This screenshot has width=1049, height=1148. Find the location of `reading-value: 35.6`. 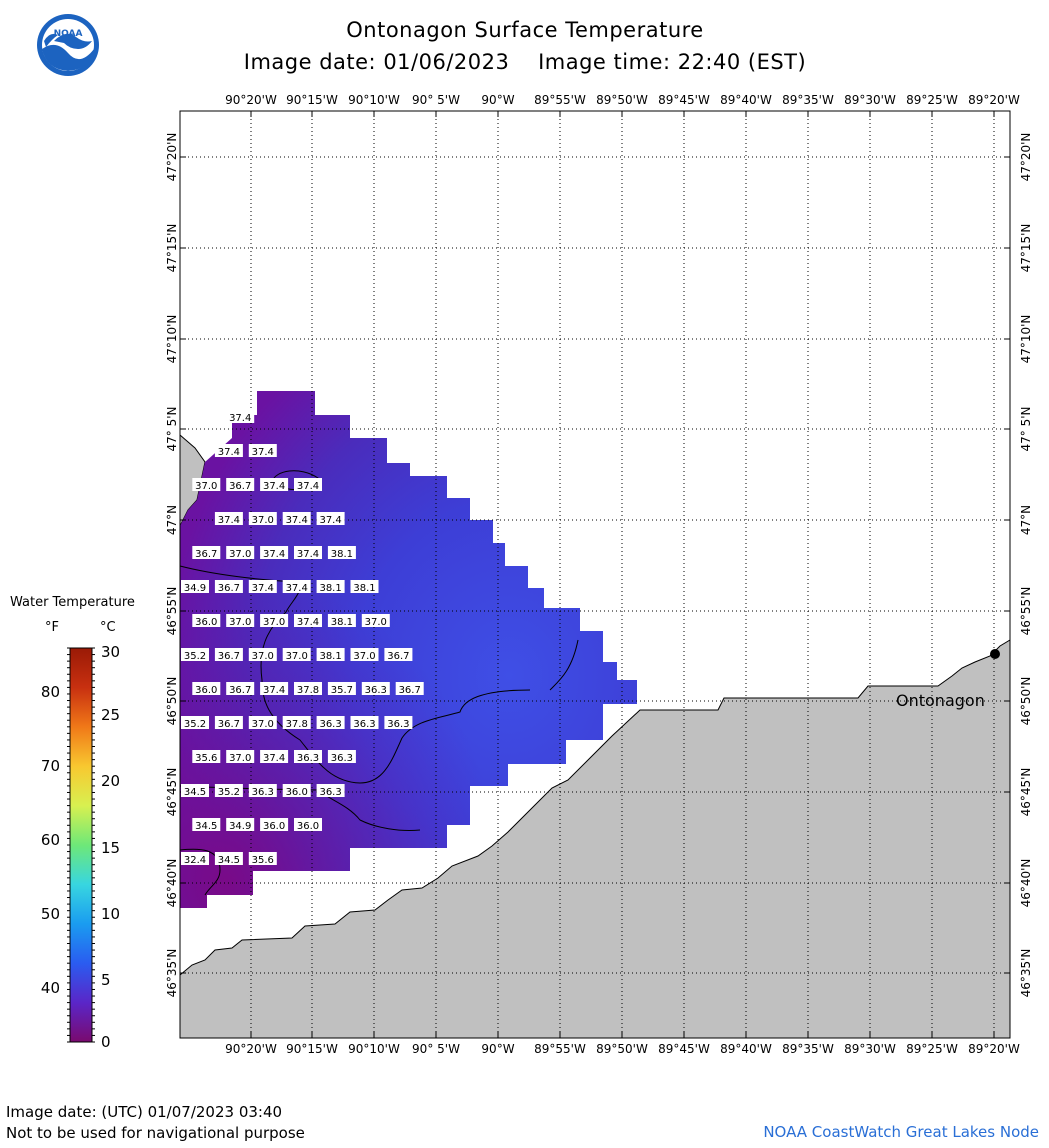

reading-value: 35.6 is located at coordinates (206, 758).